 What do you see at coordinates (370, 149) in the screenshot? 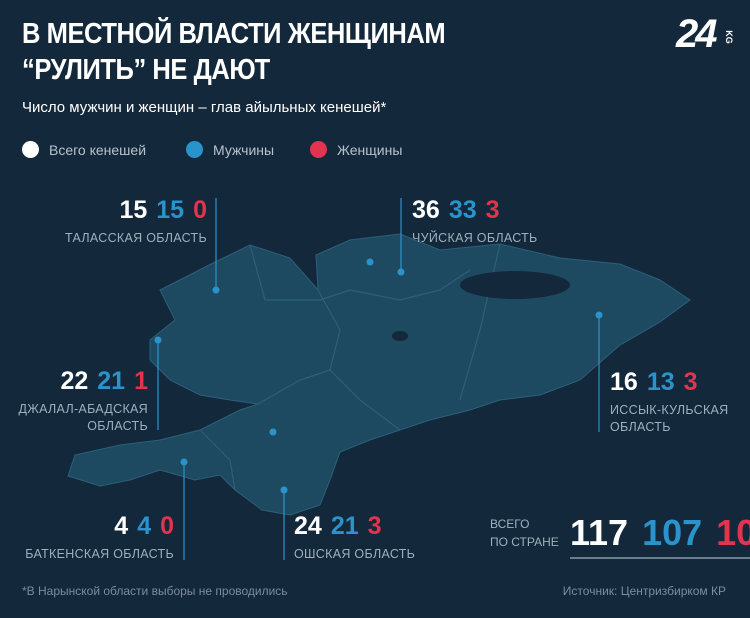
I see `legend-label: Женщины` at bounding box center [370, 149].